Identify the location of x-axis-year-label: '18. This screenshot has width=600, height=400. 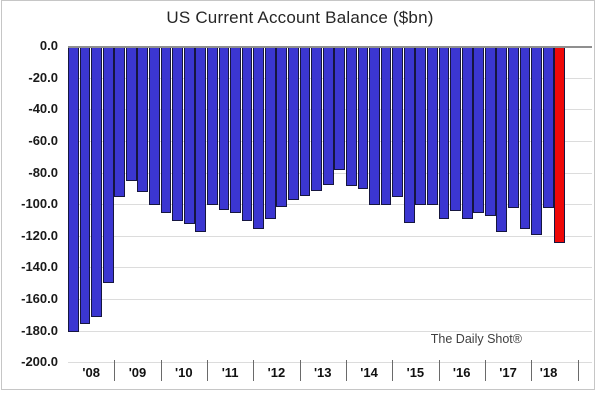
(548, 372).